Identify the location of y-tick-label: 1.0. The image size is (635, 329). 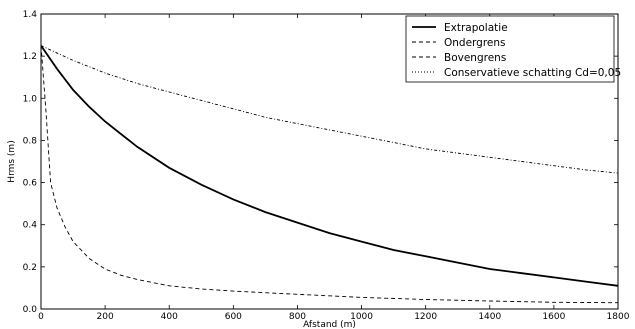
(30, 99).